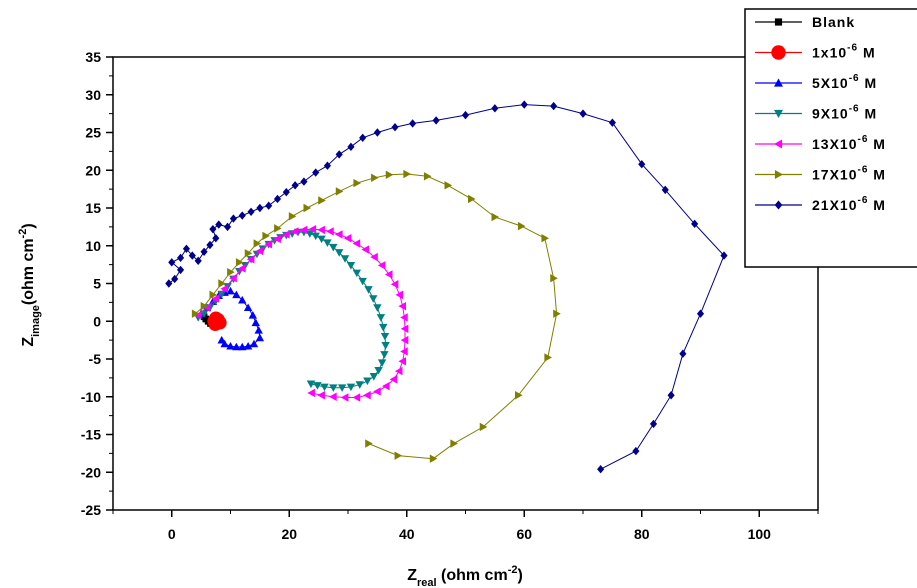 The height and width of the screenshot is (588, 917). I want to click on legend-label-base: 17X10, so click(834, 175).